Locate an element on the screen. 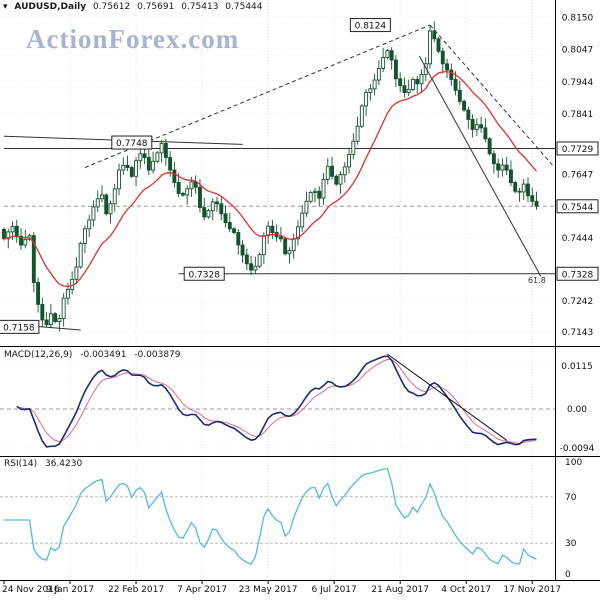 Image resolution: width=600 pixels, height=600 pixels. svg-text: 21 Aug 2017 is located at coordinates (400, 590).